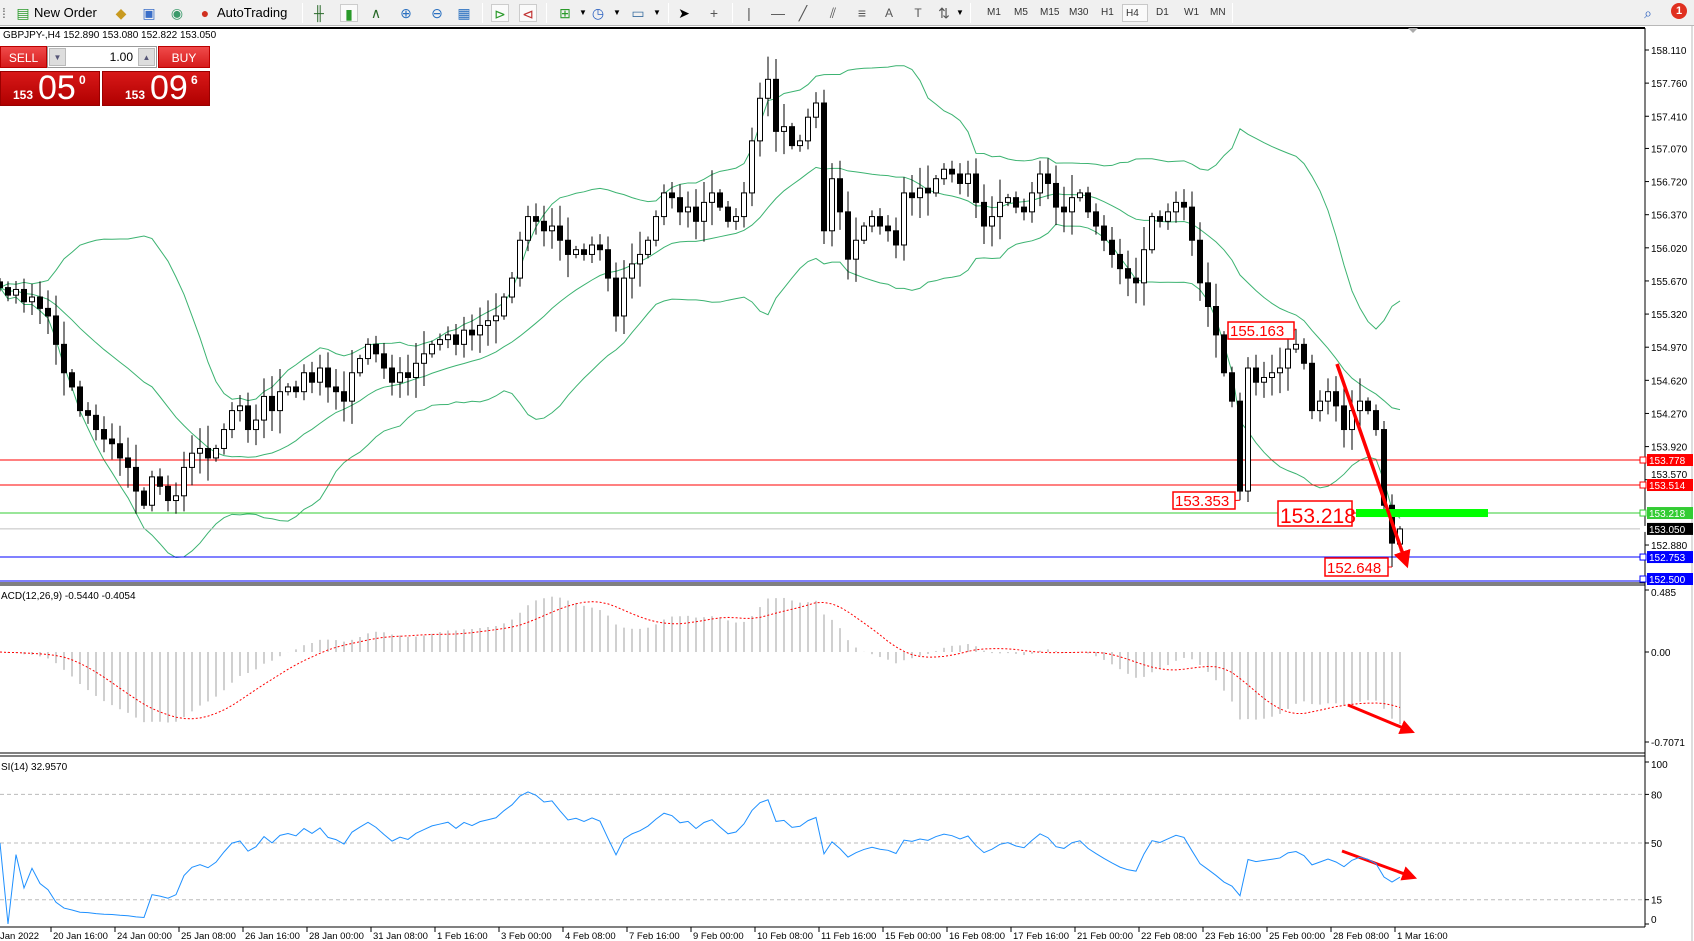 The height and width of the screenshot is (941, 1694). Describe the element at coordinates (888, 13) in the screenshot. I see `text-icon: A` at that location.